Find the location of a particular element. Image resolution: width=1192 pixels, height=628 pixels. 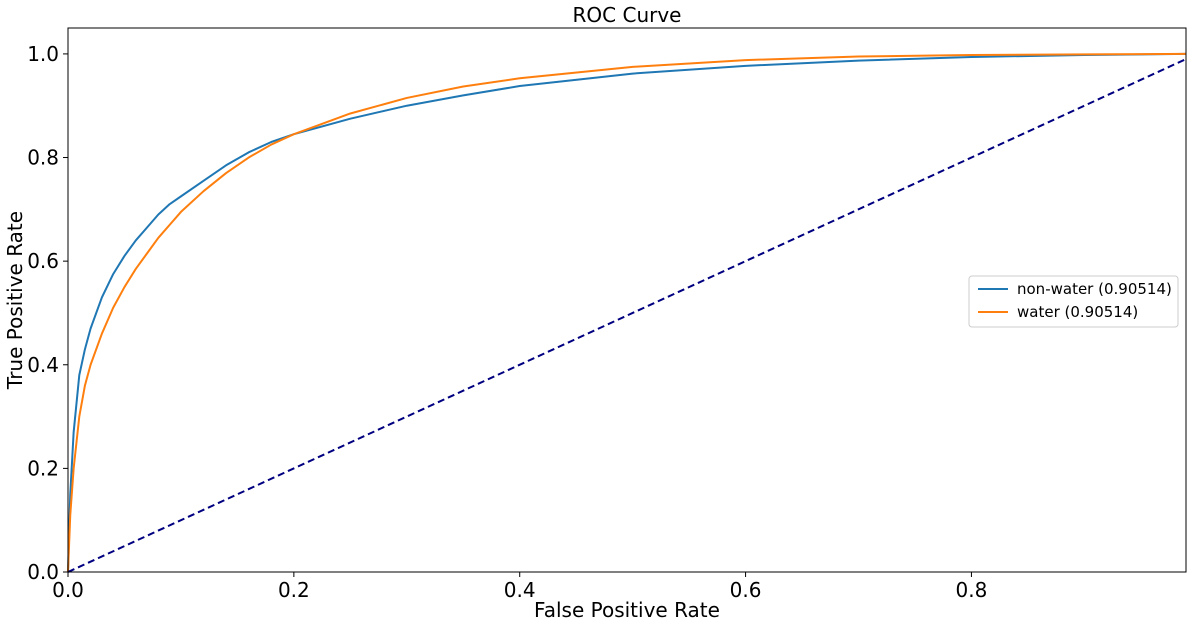

y-tick-label: 0.8 is located at coordinates (43, 158).